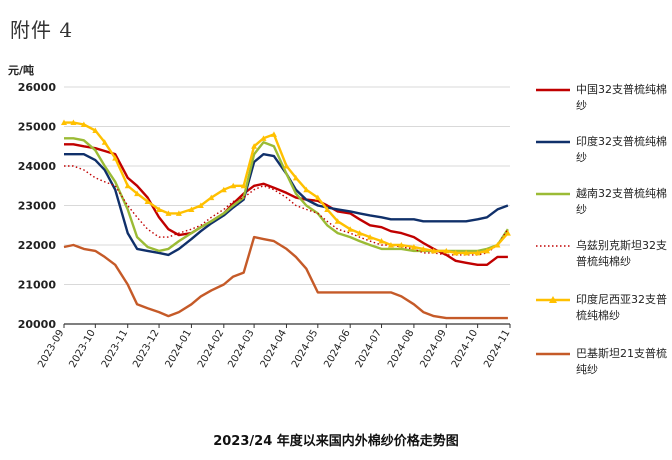 The image size is (672, 460). What do you see at coordinates (465, 349) in the screenshot?
I see `x-tick-label: 2024-10` at bounding box center [465, 349].